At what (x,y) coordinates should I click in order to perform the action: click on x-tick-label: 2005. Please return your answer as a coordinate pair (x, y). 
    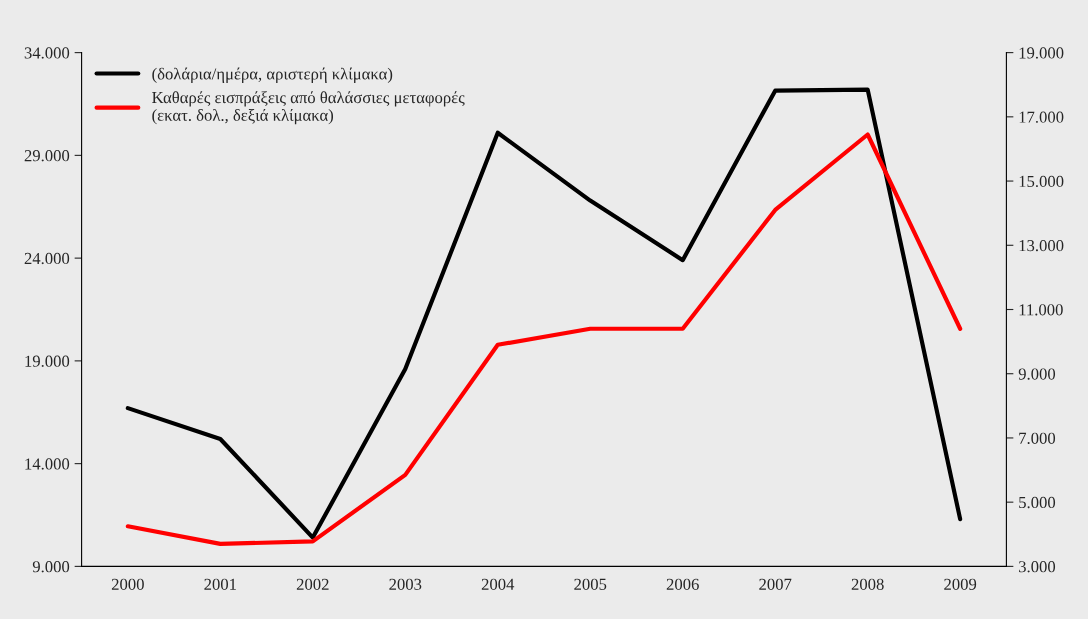
    Looking at the image, I should click on (590, 584).